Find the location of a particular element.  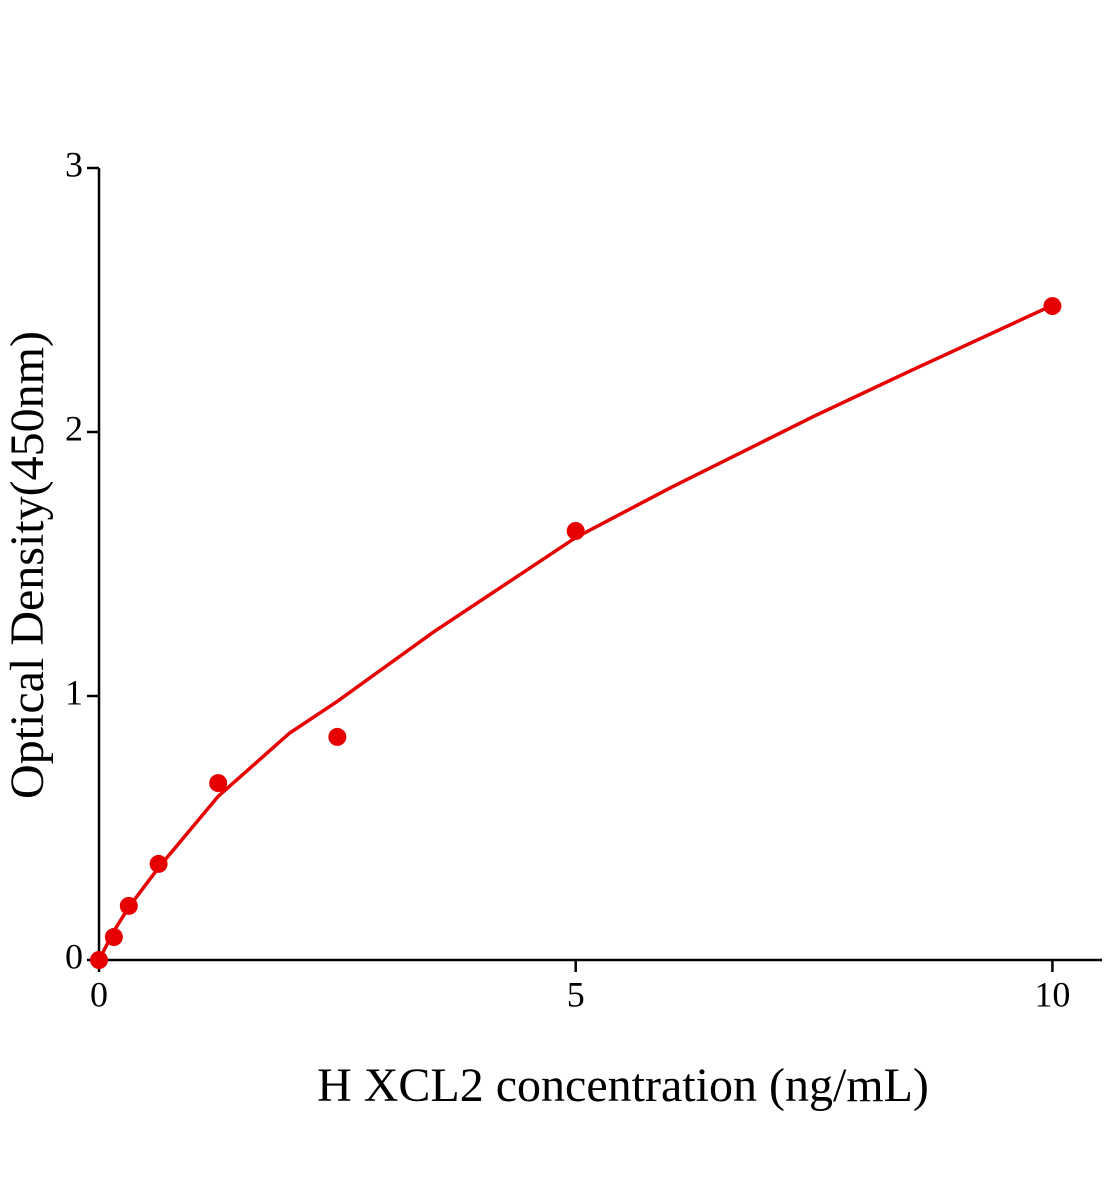

y-tick-label: 0 is located at coordinates (74, 956).